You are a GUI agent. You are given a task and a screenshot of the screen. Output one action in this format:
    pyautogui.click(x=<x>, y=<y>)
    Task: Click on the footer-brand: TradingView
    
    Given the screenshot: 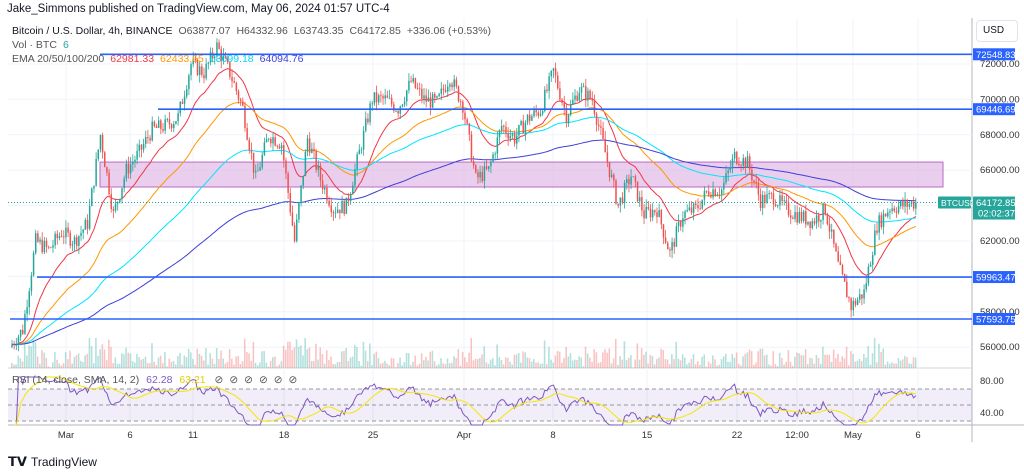 What is the action you would take?
    pyautogui.click(x=63, y=462)
    